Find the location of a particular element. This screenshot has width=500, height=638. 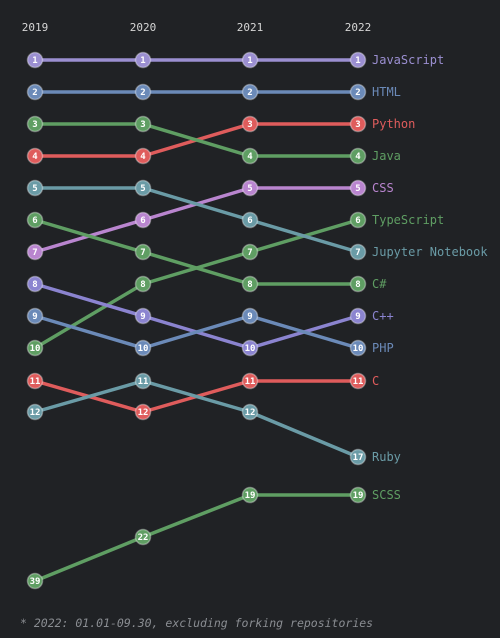

rank-marker-scss-2021: 19 is located at coordinates (250, 495).